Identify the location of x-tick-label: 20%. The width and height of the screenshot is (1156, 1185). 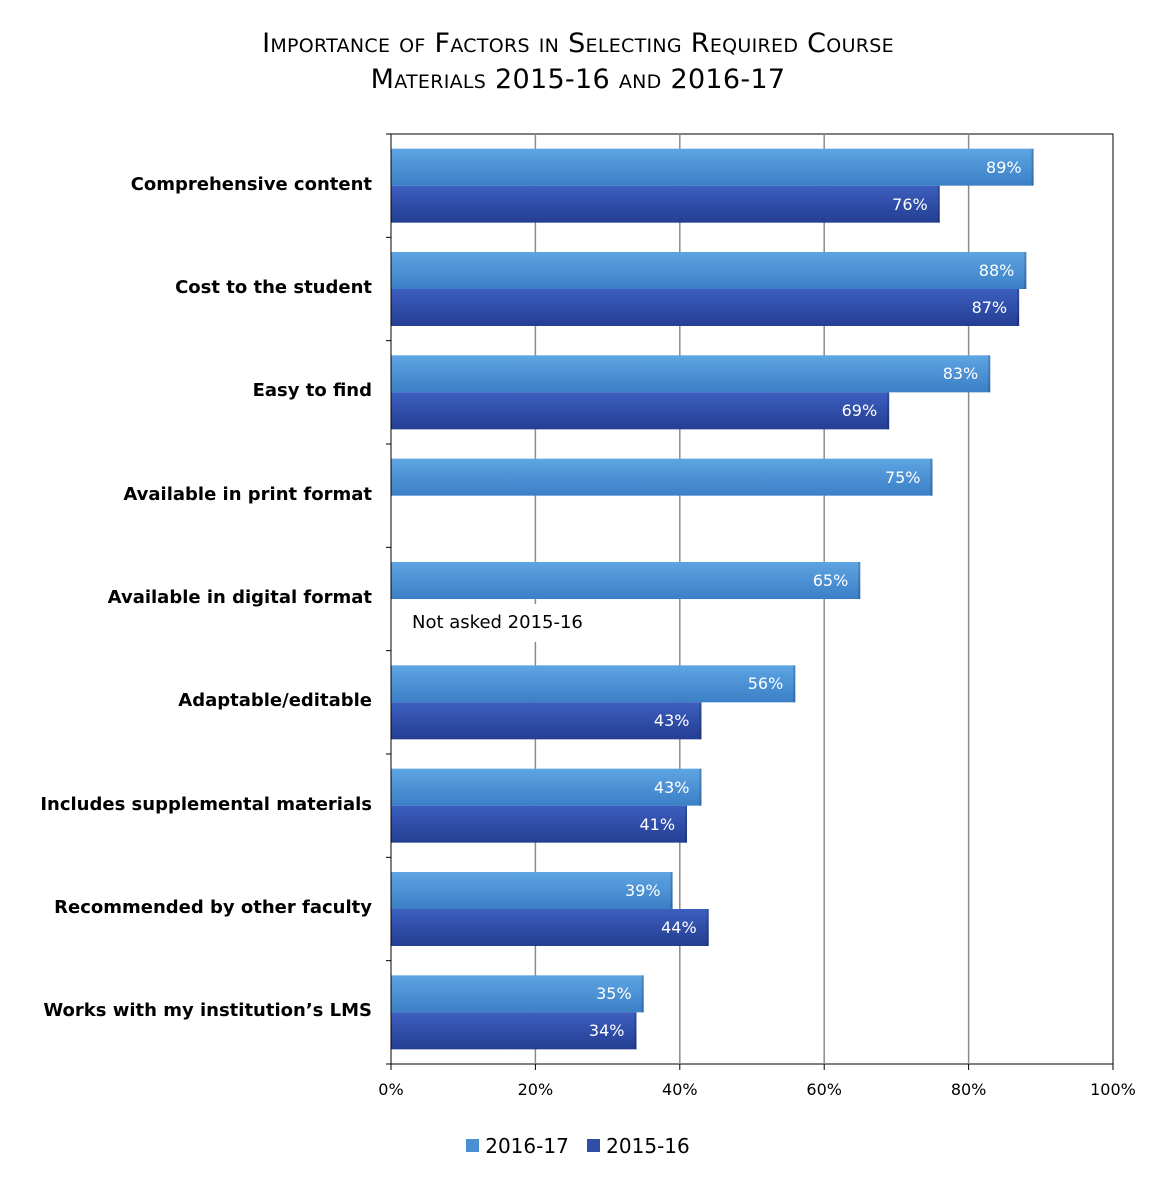
(535, 1089).